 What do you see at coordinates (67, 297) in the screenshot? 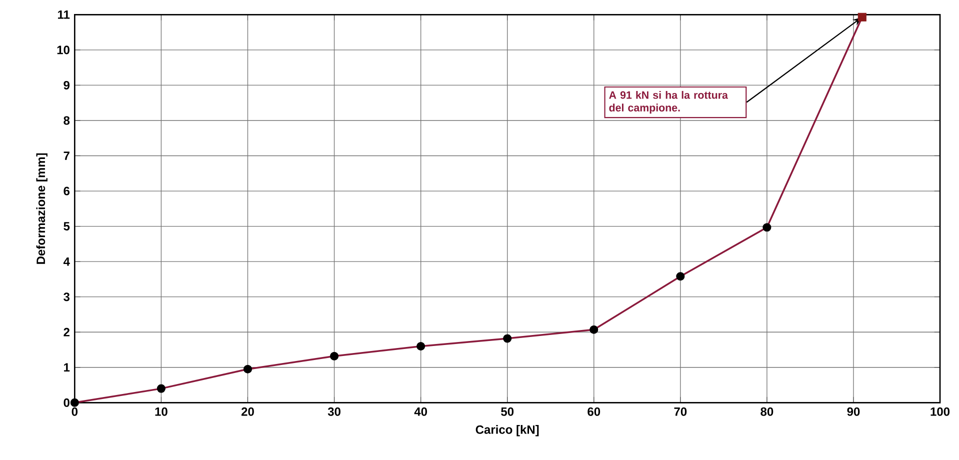
I see `y-tick-label: 3` at bounding box center [67, 297].